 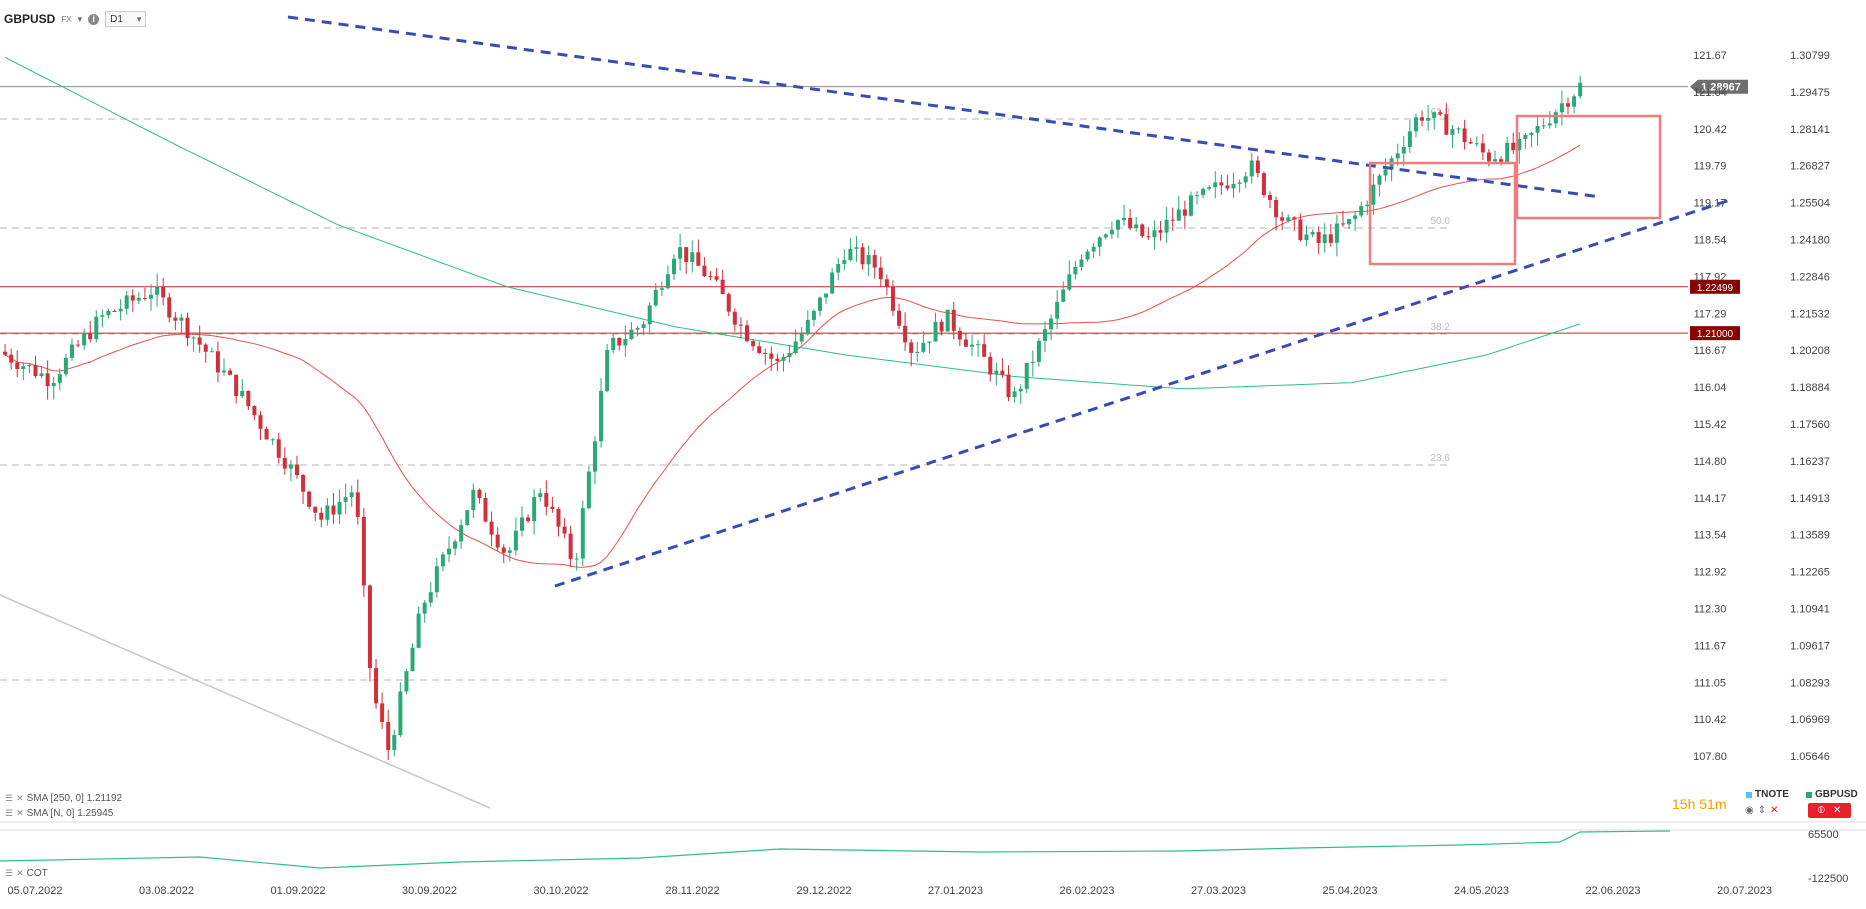 What do you see at coordinates (1710, 130) in the screenshot?
I see `y-axis-left-label: 120.42` at bounding box center [1710, 130].